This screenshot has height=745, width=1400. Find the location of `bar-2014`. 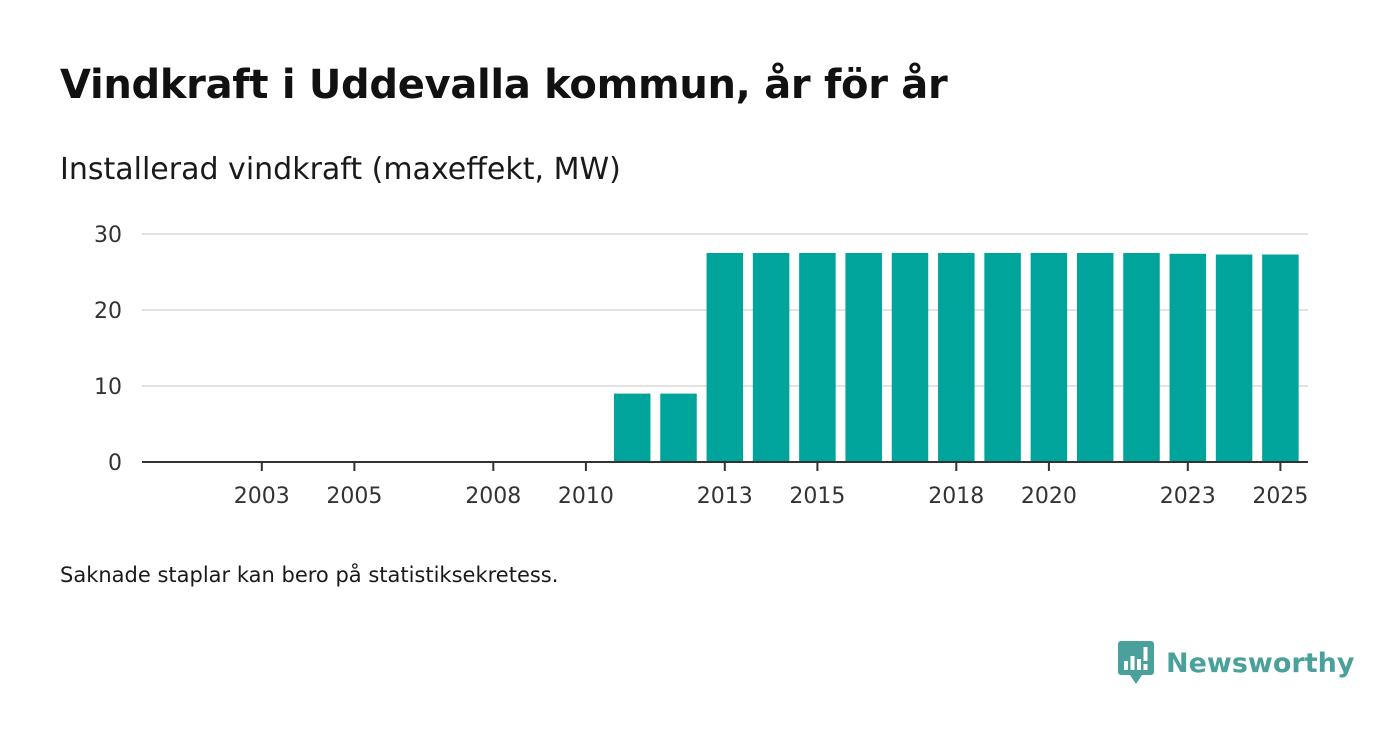

bar-2014 is located at coordinates (771, 357).